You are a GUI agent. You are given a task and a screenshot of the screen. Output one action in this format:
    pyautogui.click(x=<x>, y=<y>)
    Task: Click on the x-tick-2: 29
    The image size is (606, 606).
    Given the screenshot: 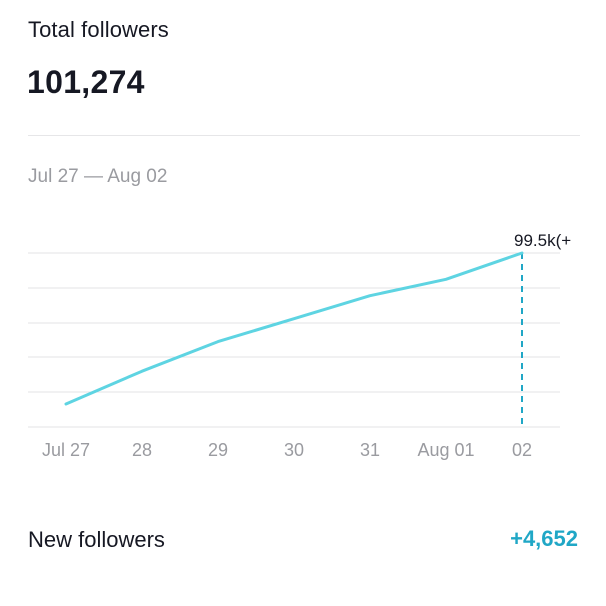 What is the action you would take?
    pyautogui.click(x=218, y=450)
    